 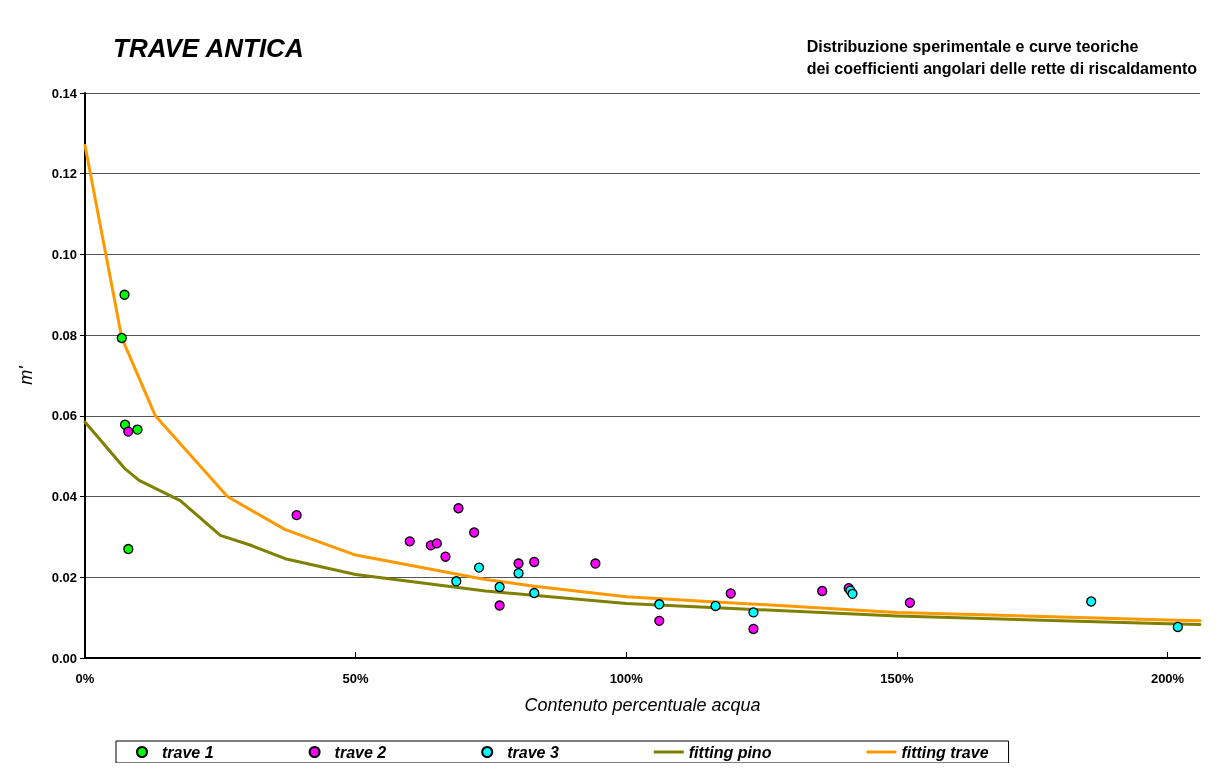 What do you see at coordinates (64, 416) in the screenshot?
I see `y-tick-label: 0.06` at bounding box center [64, 416].